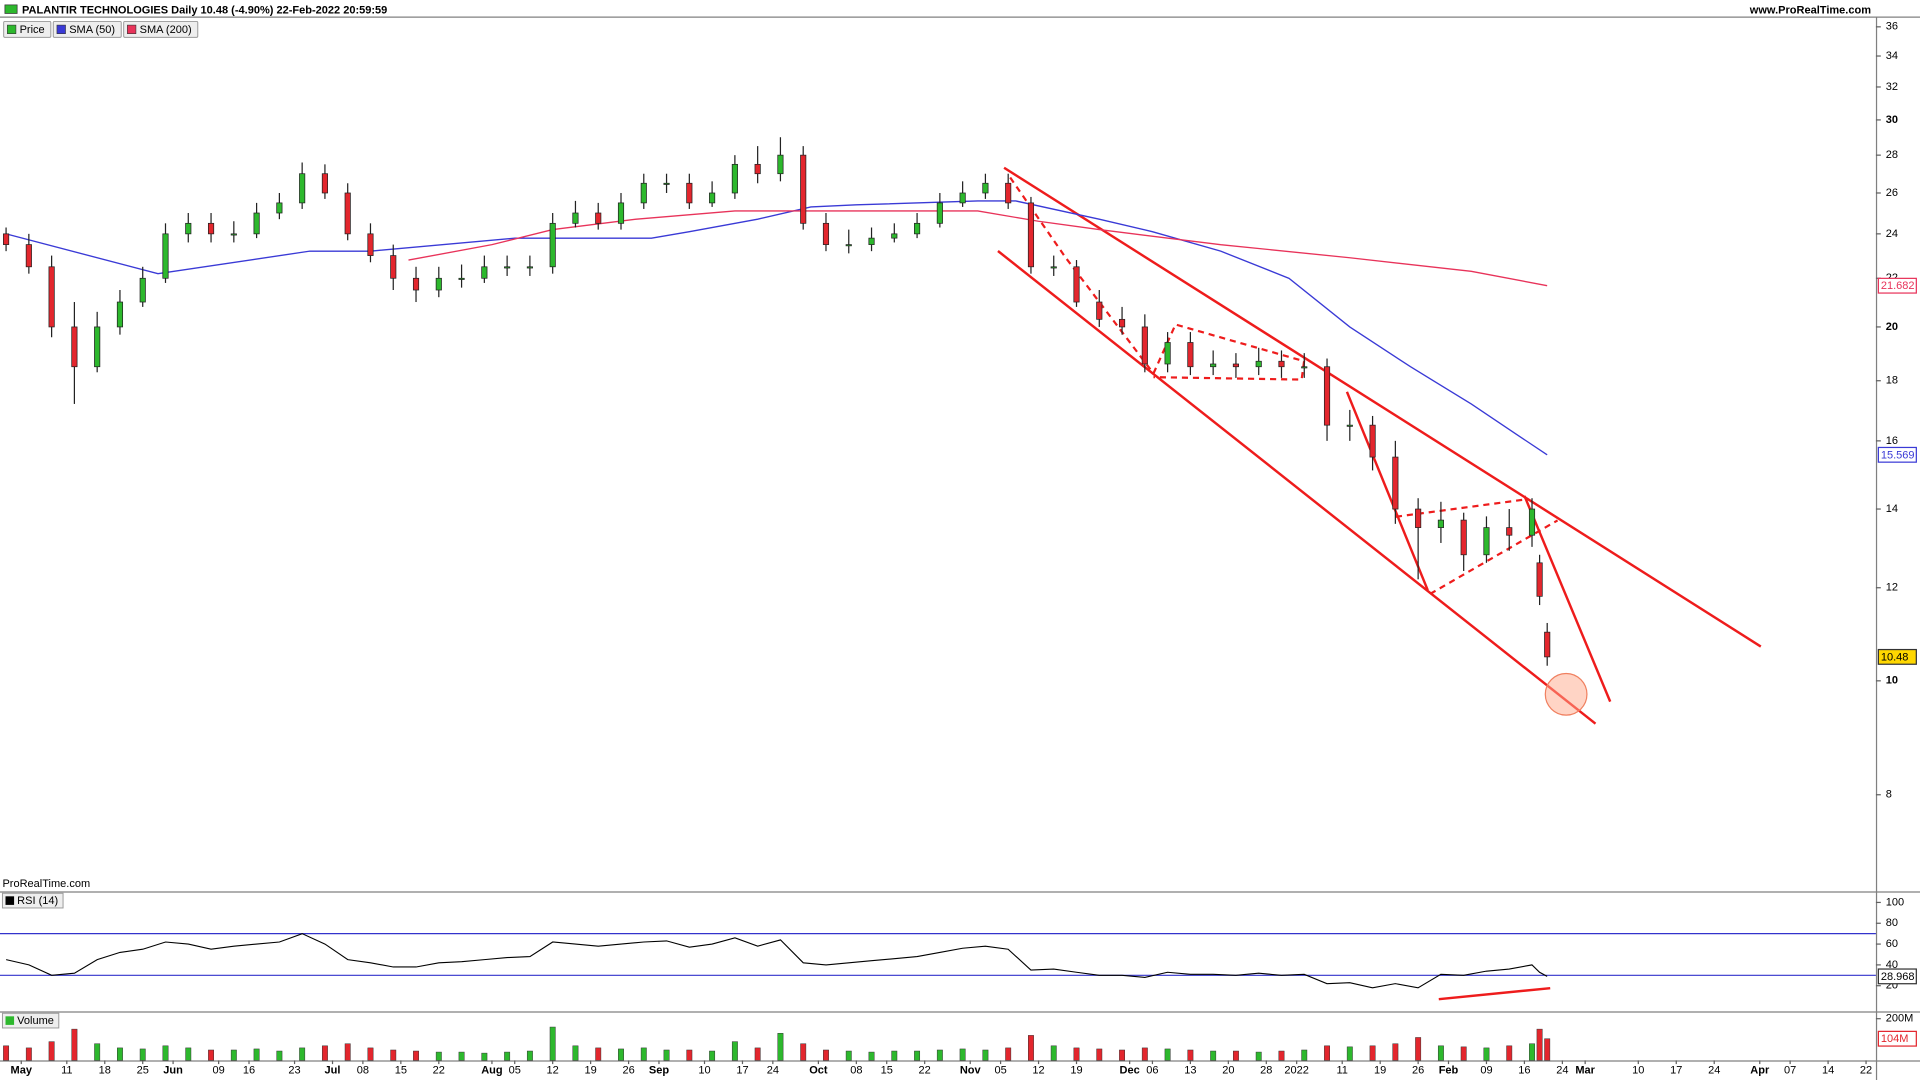 The width and height of the screenshot is (1920, 1080). What do you see at coordinates (1895, 1039) in the screenshot?
I see `last-value-label: 104M` at bounding box center [1895, 1039].